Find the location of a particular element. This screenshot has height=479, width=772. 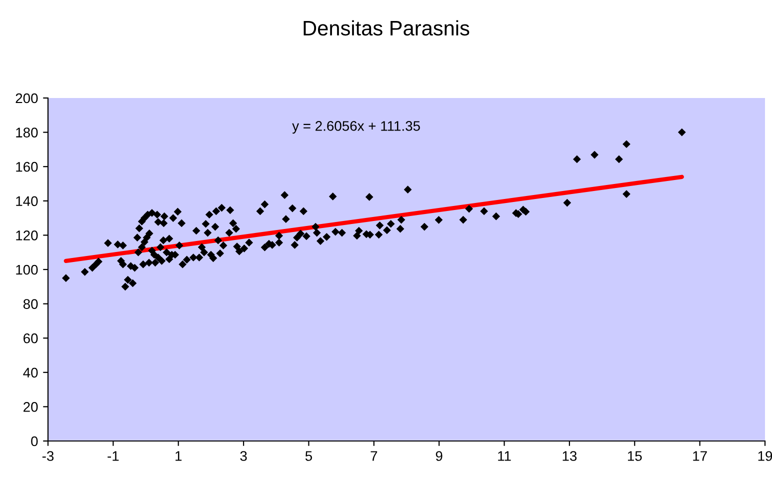

y-tick-label: 40 is located at coordinates (30, 373).